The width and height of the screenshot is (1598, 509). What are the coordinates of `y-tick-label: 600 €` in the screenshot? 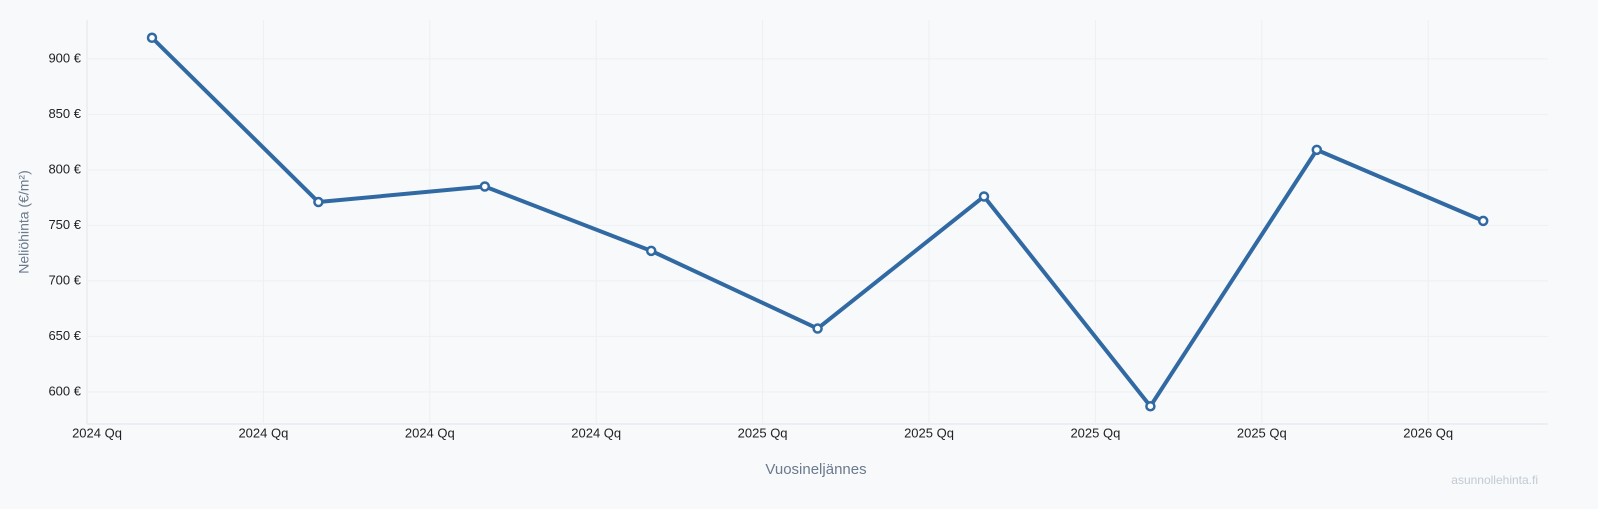 It's located at (64, 390).